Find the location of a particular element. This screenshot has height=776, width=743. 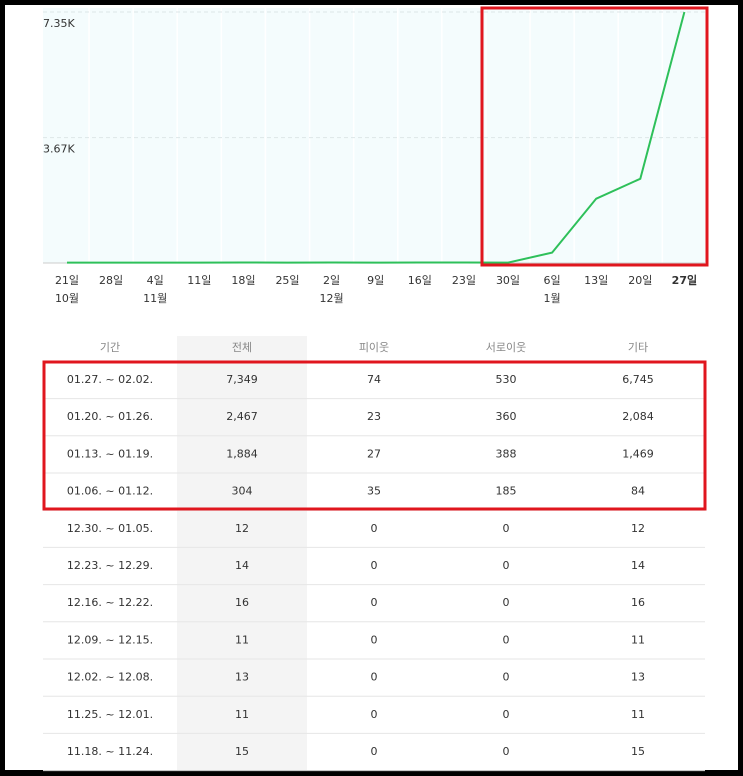

x-tick-label: 9일 is located at coordinates (375, 280).